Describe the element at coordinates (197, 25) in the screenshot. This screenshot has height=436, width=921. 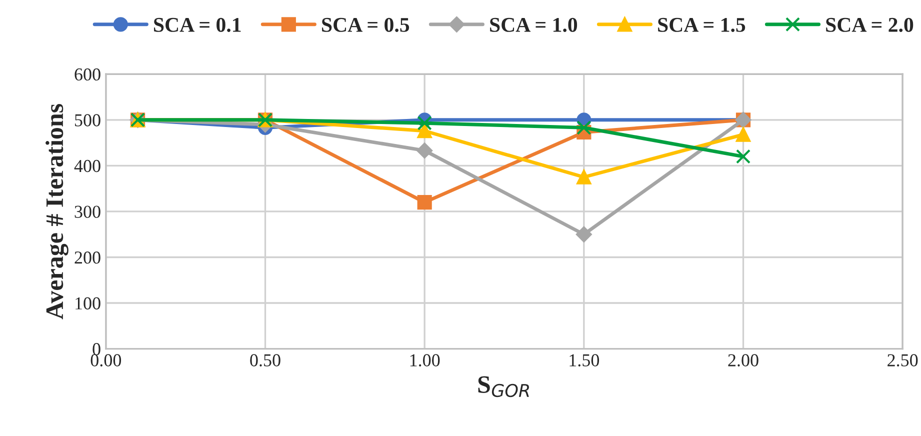
I see `legend-label: SCA = 0.1` at that location.